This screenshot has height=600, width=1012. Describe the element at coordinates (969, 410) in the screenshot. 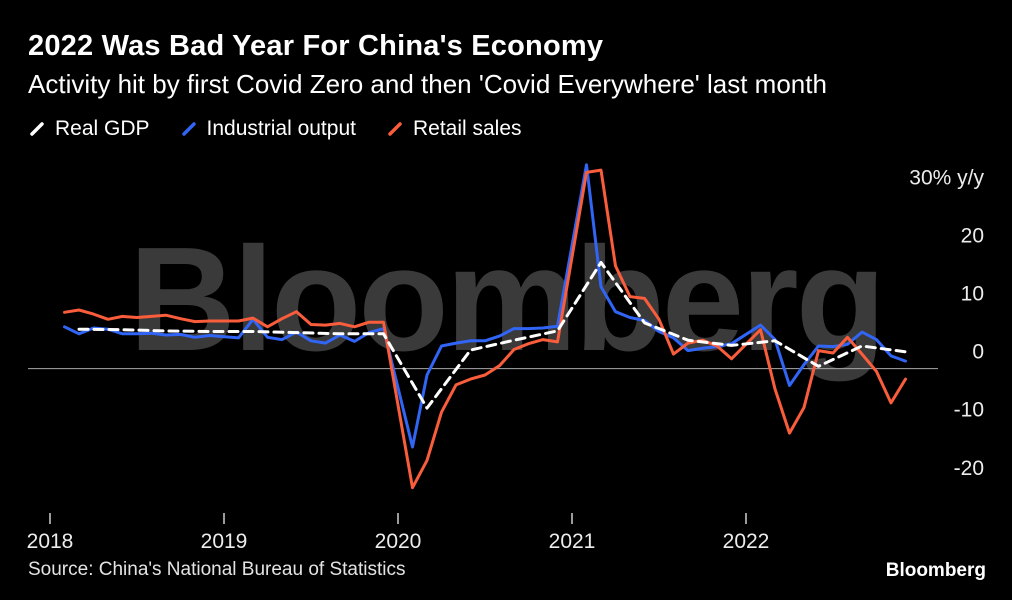

I see `y-axis-label: -10` at that location.